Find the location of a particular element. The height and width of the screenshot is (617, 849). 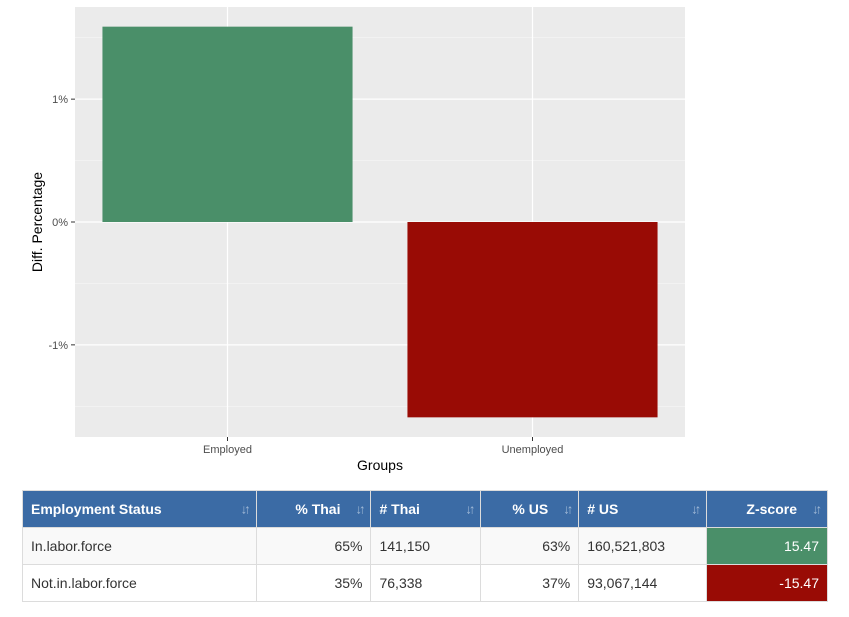

col-header-label: Employment Status is located at coordinates (96, 509).